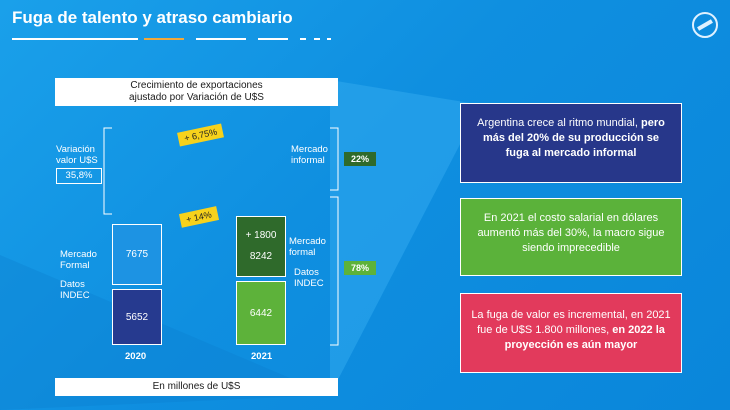 This screenshot has height=410, width=730. I want to click on share-formal-badge: 78%, so click(360, 268).